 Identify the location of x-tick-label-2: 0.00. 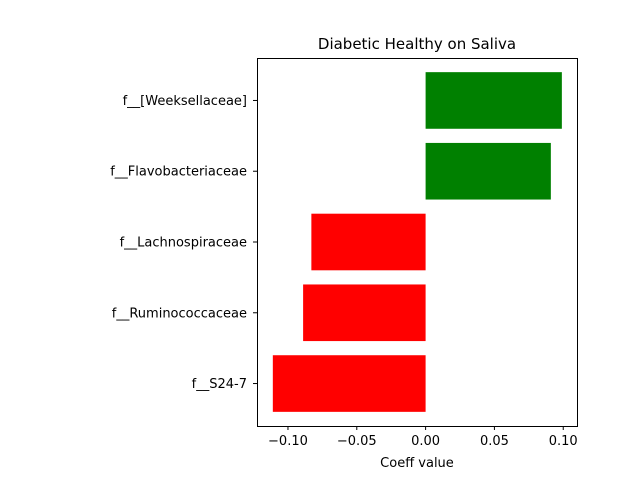
(425, 441).